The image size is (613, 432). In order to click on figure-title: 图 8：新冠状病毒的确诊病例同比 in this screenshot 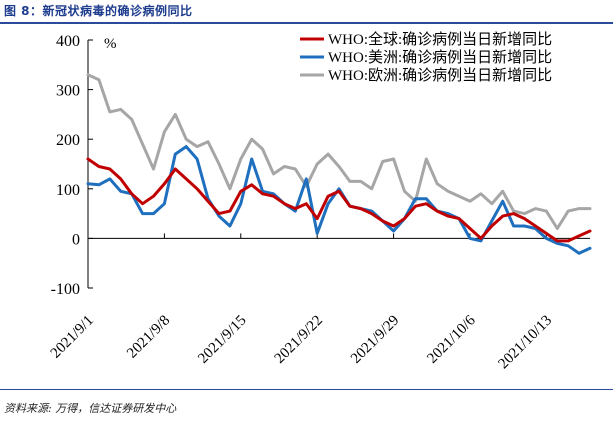, I will do `click(98, 11)`.